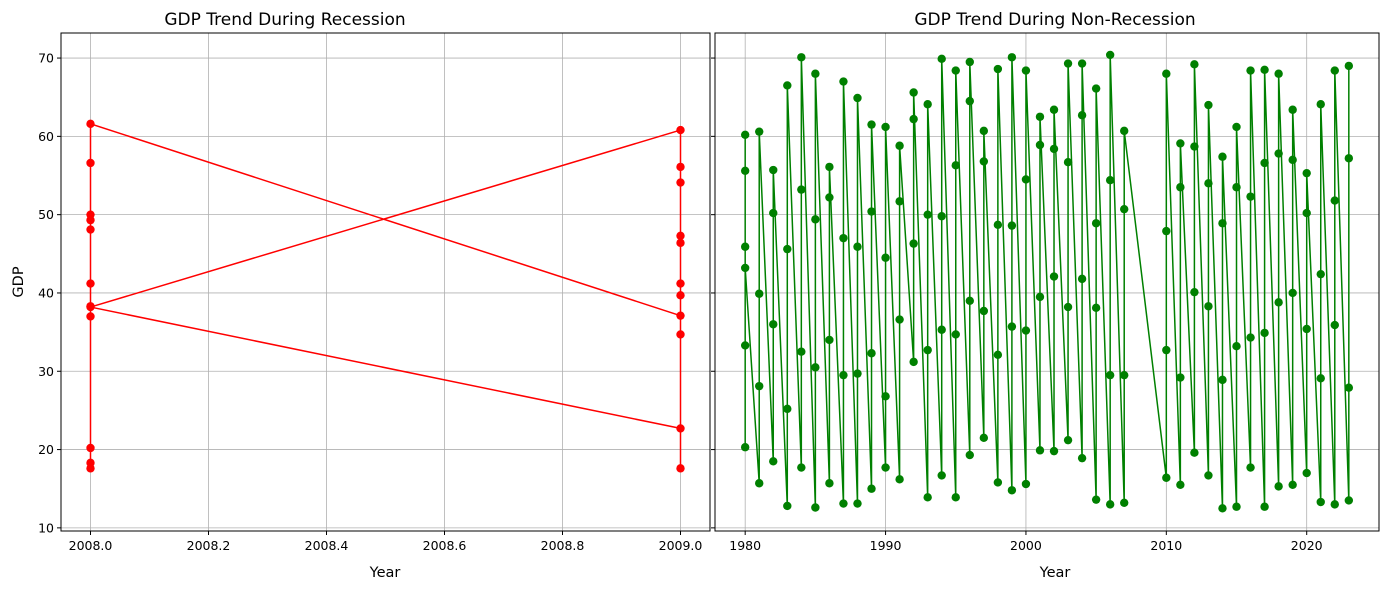 This screenshot has height=590, width=1389. What do you see at coordinates (563, 545) in the screenshot?
I see `recession-x-tick-label: 2008.8` at bounding box center [563, 545].